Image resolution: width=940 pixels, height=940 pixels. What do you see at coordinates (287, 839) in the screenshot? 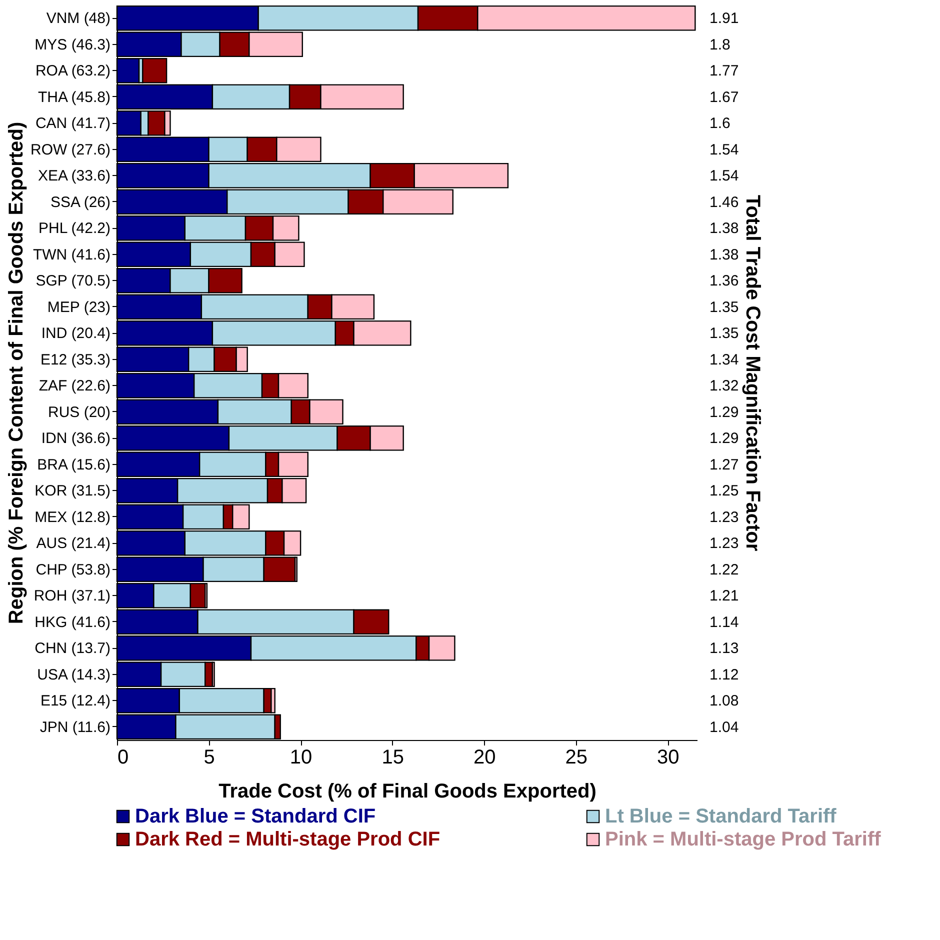
I see `legend-label: Dark Red = Multi-stage Prod CIF` at bounding box center [287, 839].